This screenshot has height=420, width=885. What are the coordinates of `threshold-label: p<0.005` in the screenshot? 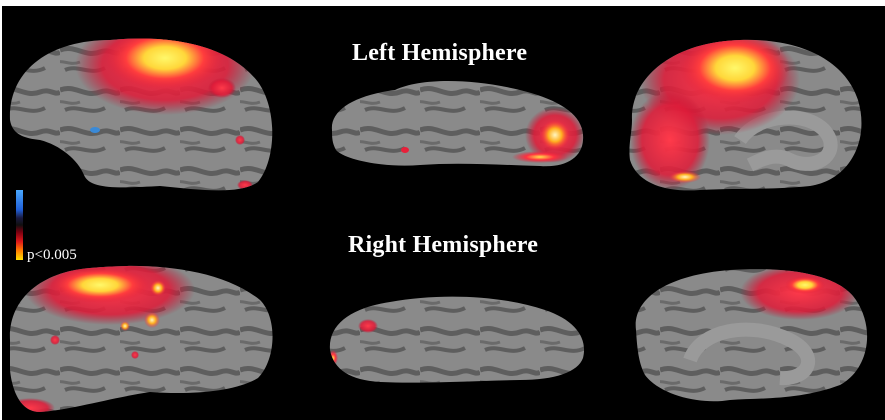 It's located at (52, 255).